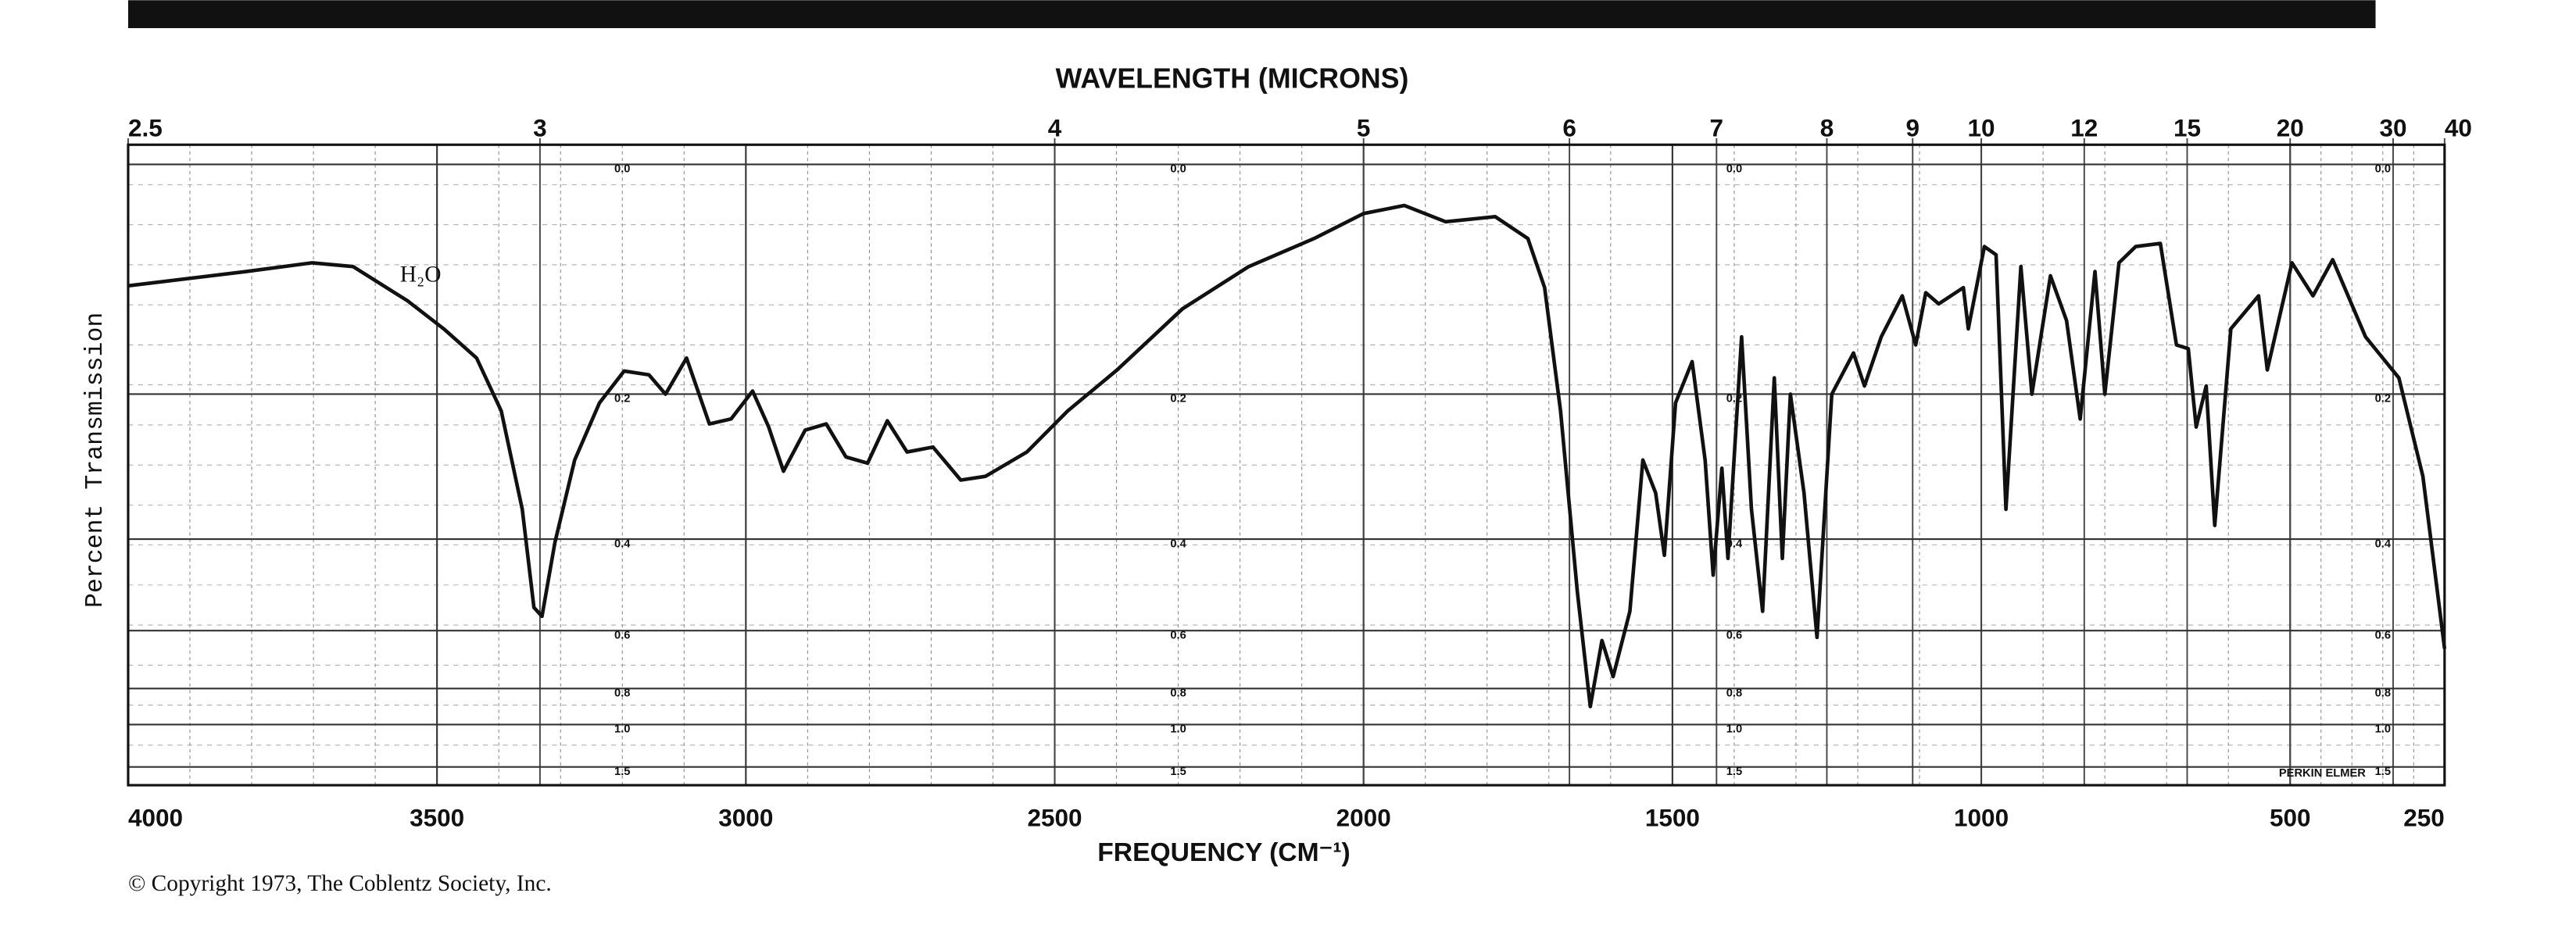 Image resolution: width=2576 pixels, height=925 pixels. I want to click on x-tick-label: 2500, so click(1054, 818).